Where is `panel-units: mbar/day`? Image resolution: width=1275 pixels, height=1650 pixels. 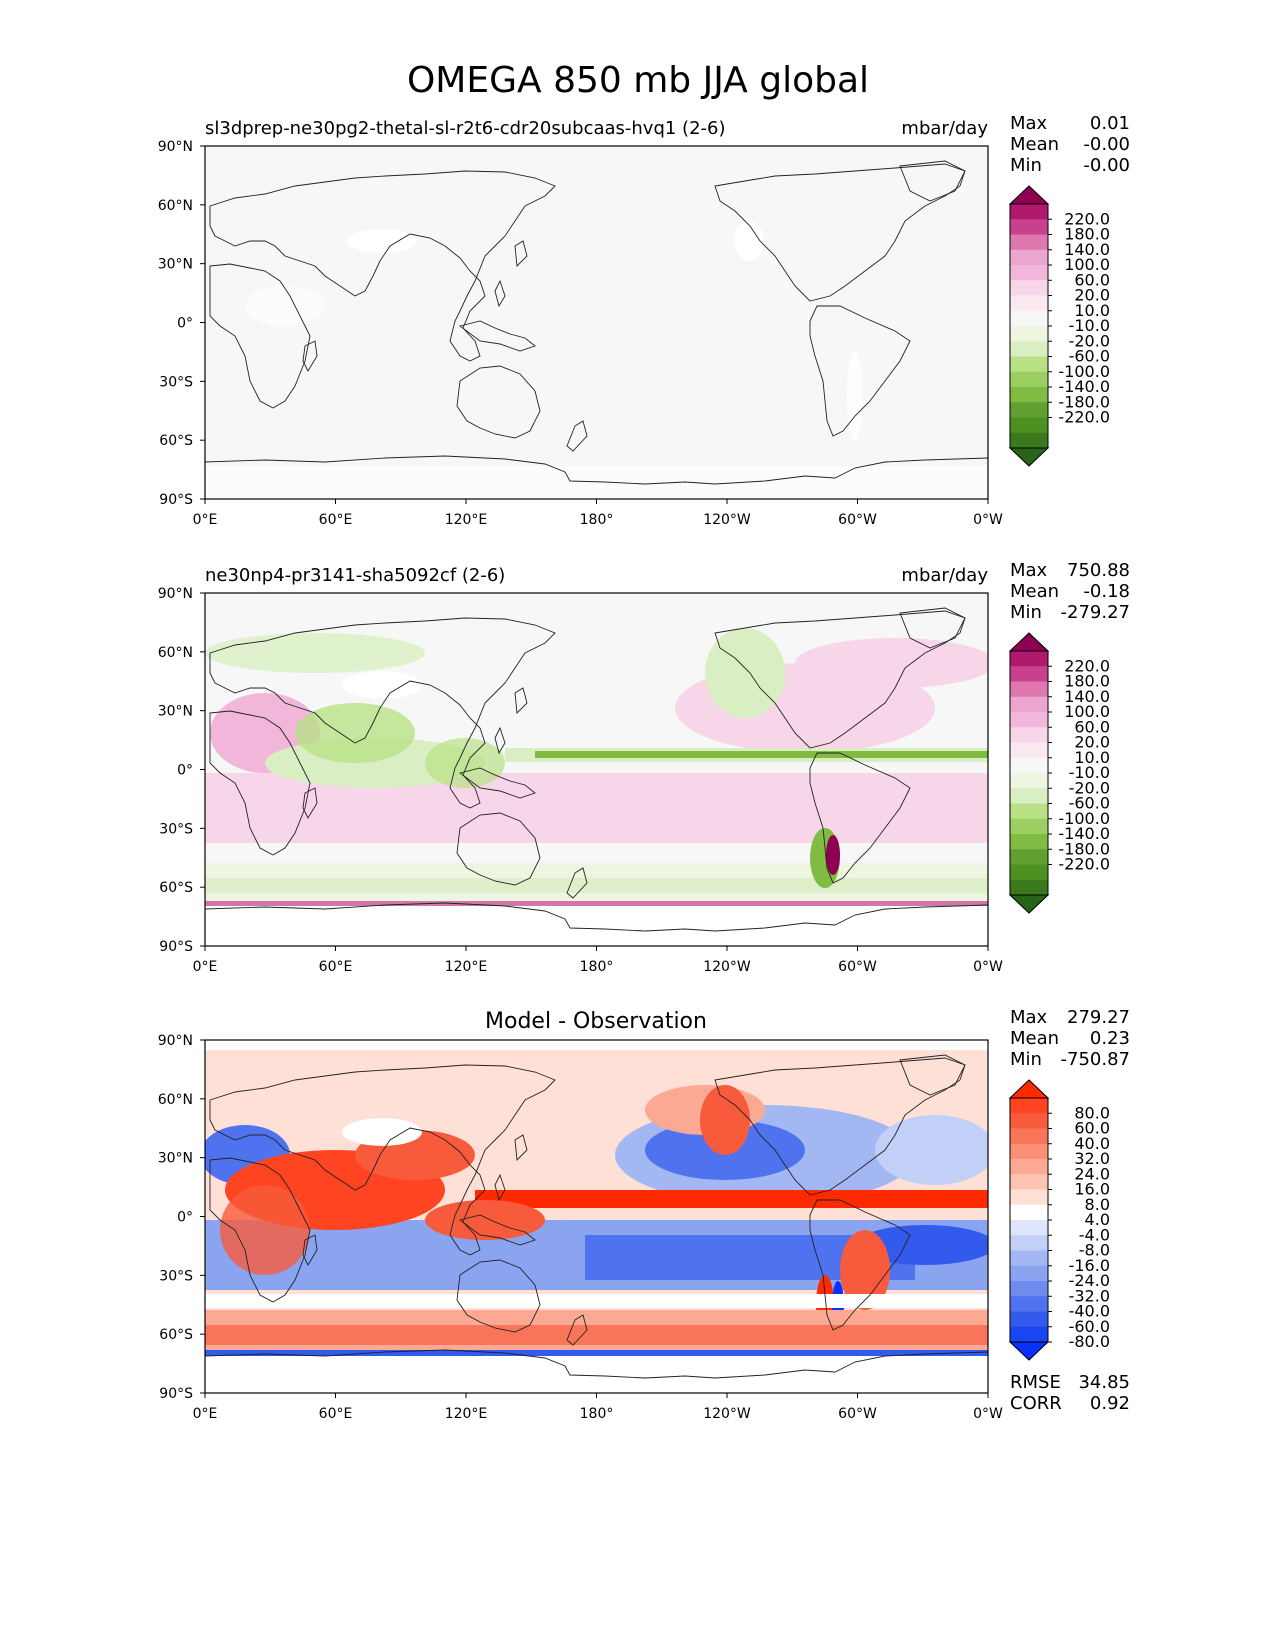
panel-units: mbar/day is located at coordinates (944, 575).